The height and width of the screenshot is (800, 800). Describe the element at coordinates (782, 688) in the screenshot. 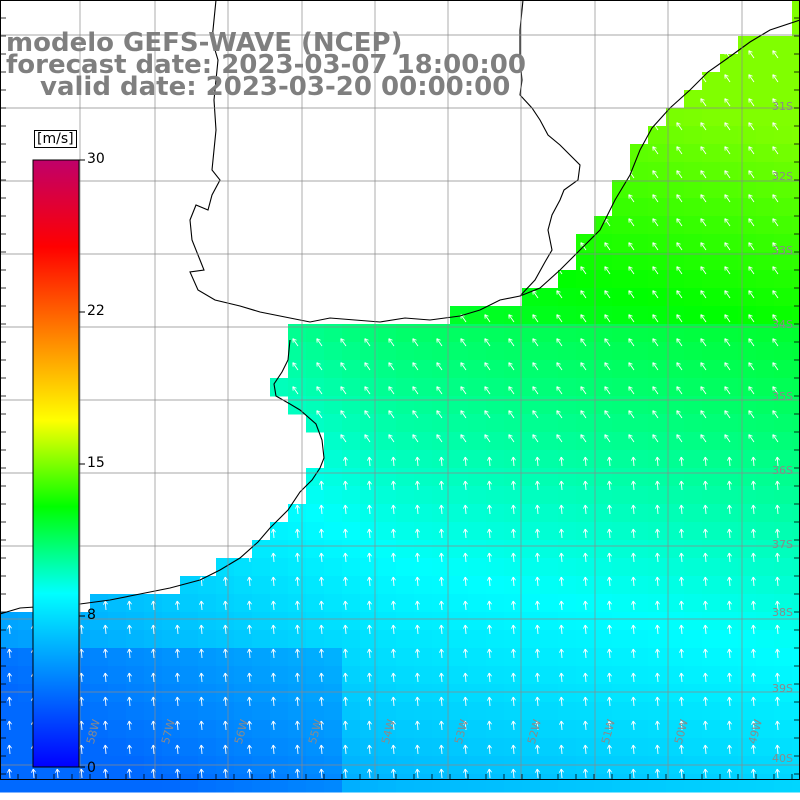

I see `latitude-label: 39S` at that location.